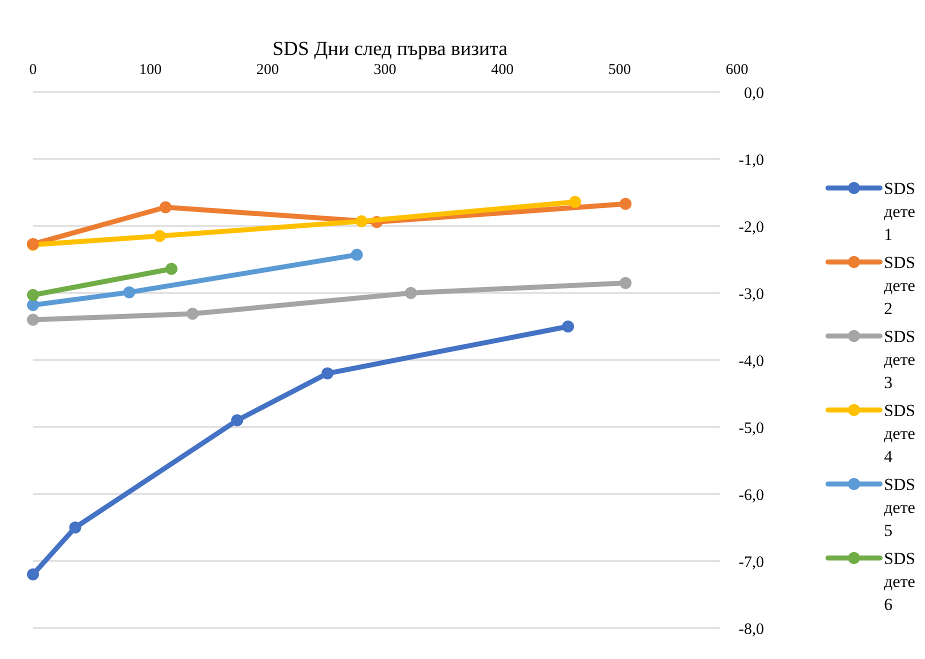 This screenshot has height=659, width=925. What do you see at coordinates (900, 581) in the screenshot?
I see `legend-label: SDS дете 6` at bounding box center [900, 581].